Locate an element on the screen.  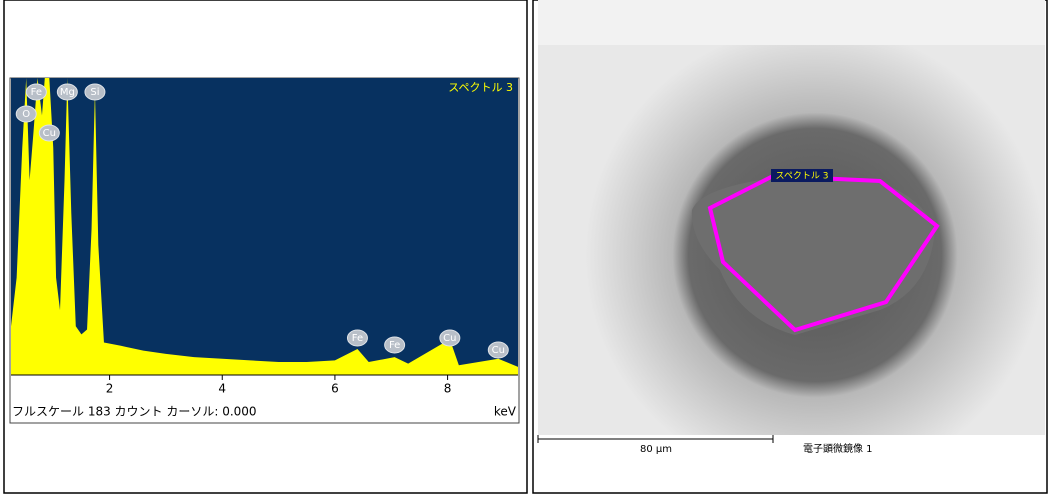
particle is located at coordinates (813, 257).